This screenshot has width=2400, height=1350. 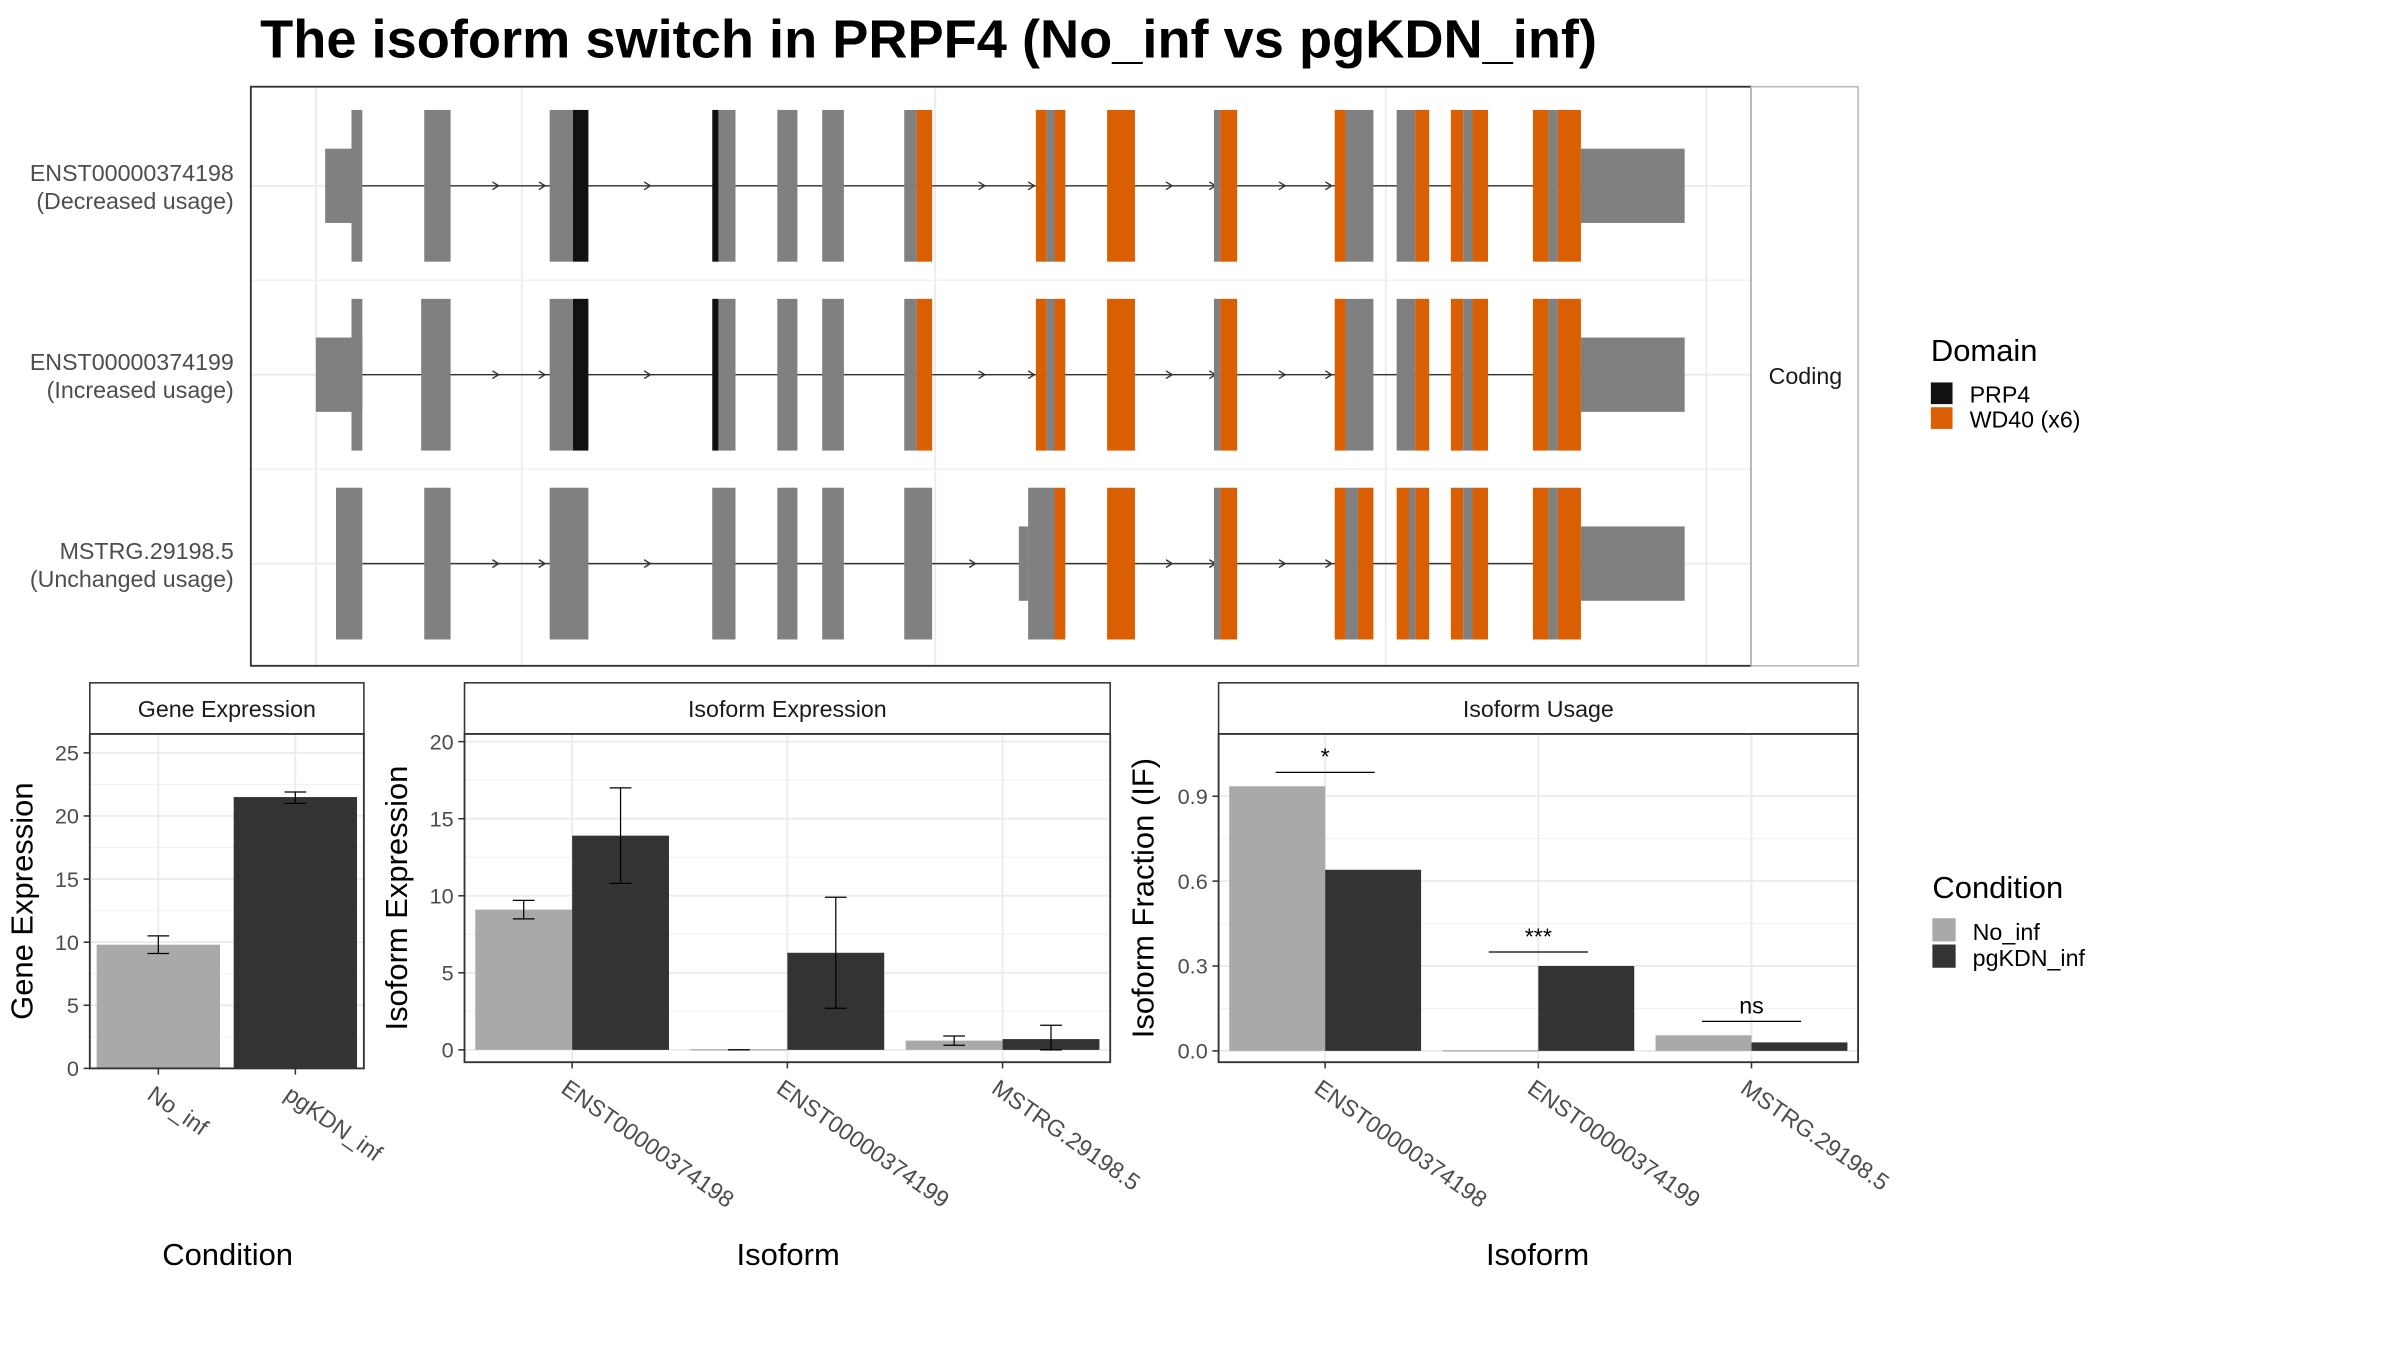 I want to click on transcript-usage-label: (Increased usage), so click(x=140, y=390).